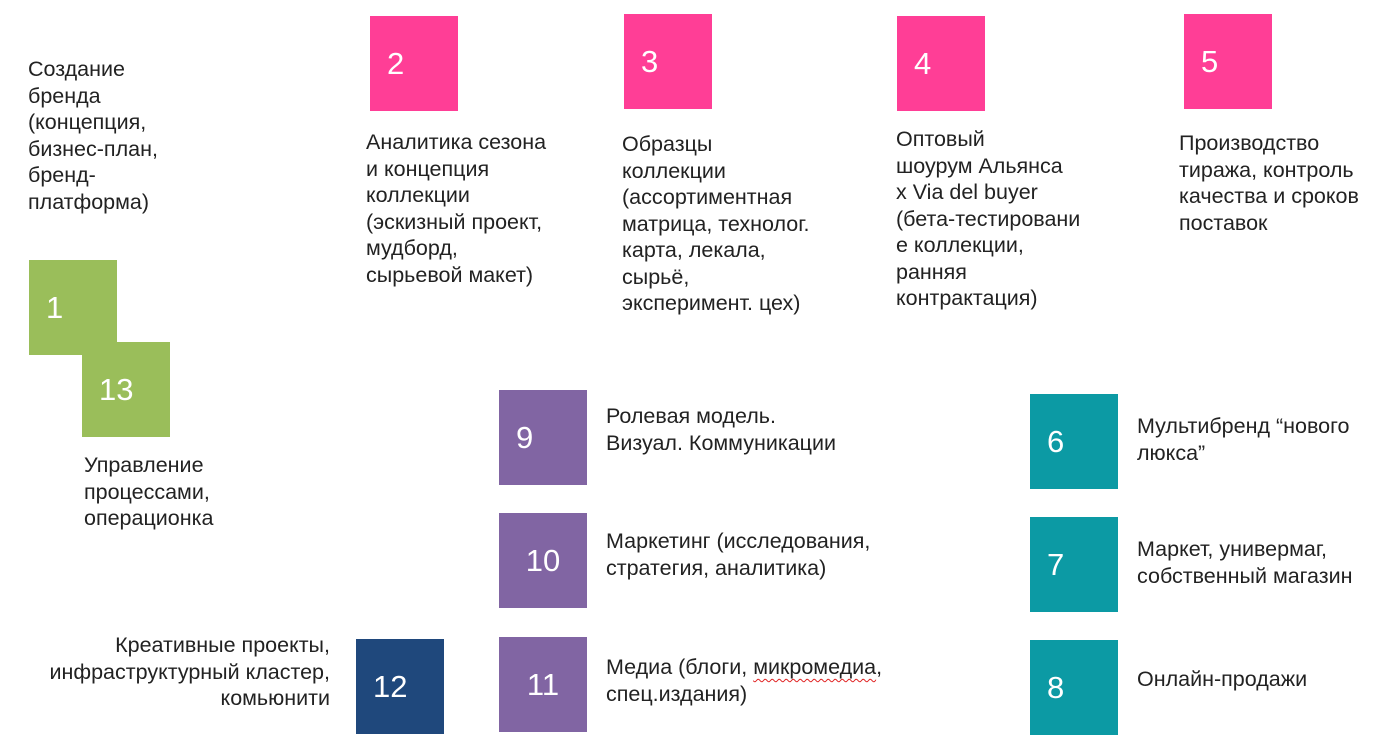 This screenshot has width=1400, height=751. I want to click on step-11-box: 11, so click(543, 684).